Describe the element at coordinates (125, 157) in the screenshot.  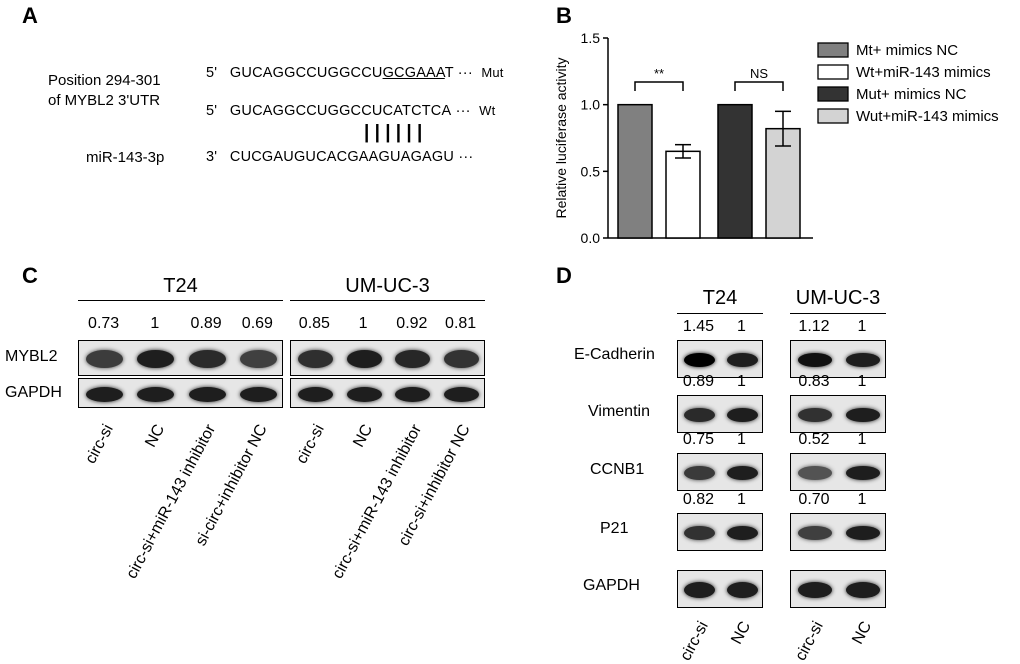
I see `mirna-label: miR-143-3p` at that location.